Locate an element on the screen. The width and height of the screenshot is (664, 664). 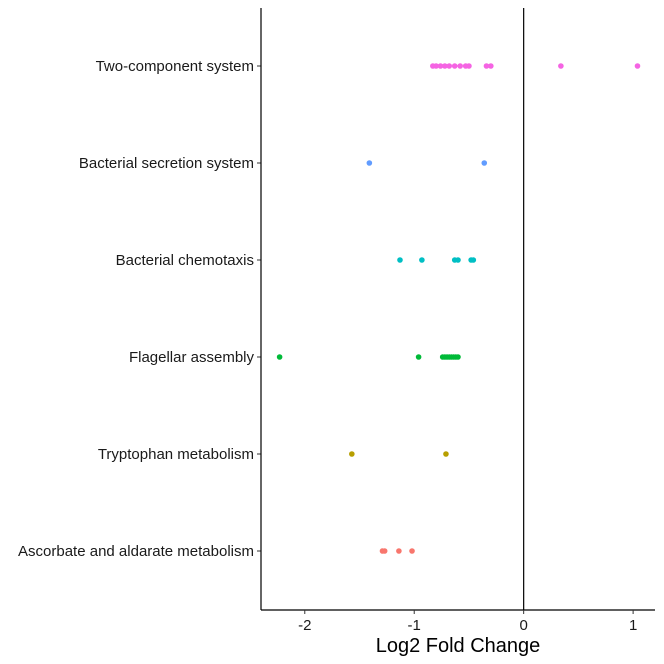
category-label: Ascorbate and aldarate metabolism is located at coordinates (136, 551).